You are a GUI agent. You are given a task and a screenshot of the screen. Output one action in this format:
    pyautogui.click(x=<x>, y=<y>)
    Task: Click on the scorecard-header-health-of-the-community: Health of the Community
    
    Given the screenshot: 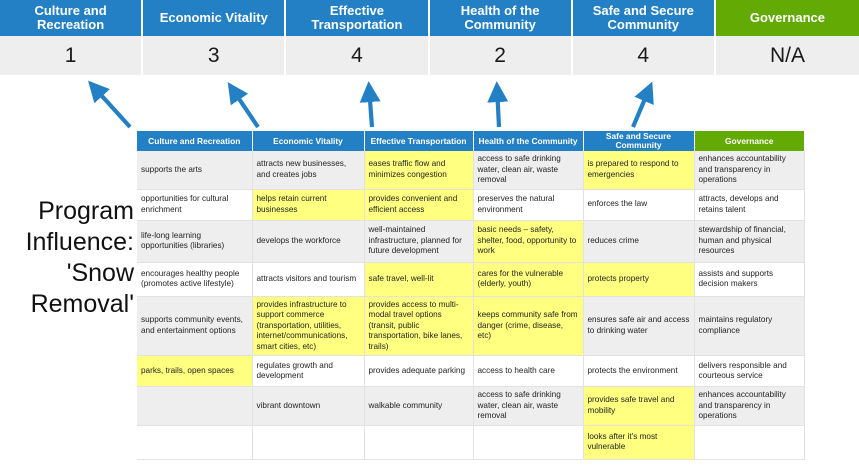 What is the action you would take?
    pyautogui.click(x=501, y=18)
    